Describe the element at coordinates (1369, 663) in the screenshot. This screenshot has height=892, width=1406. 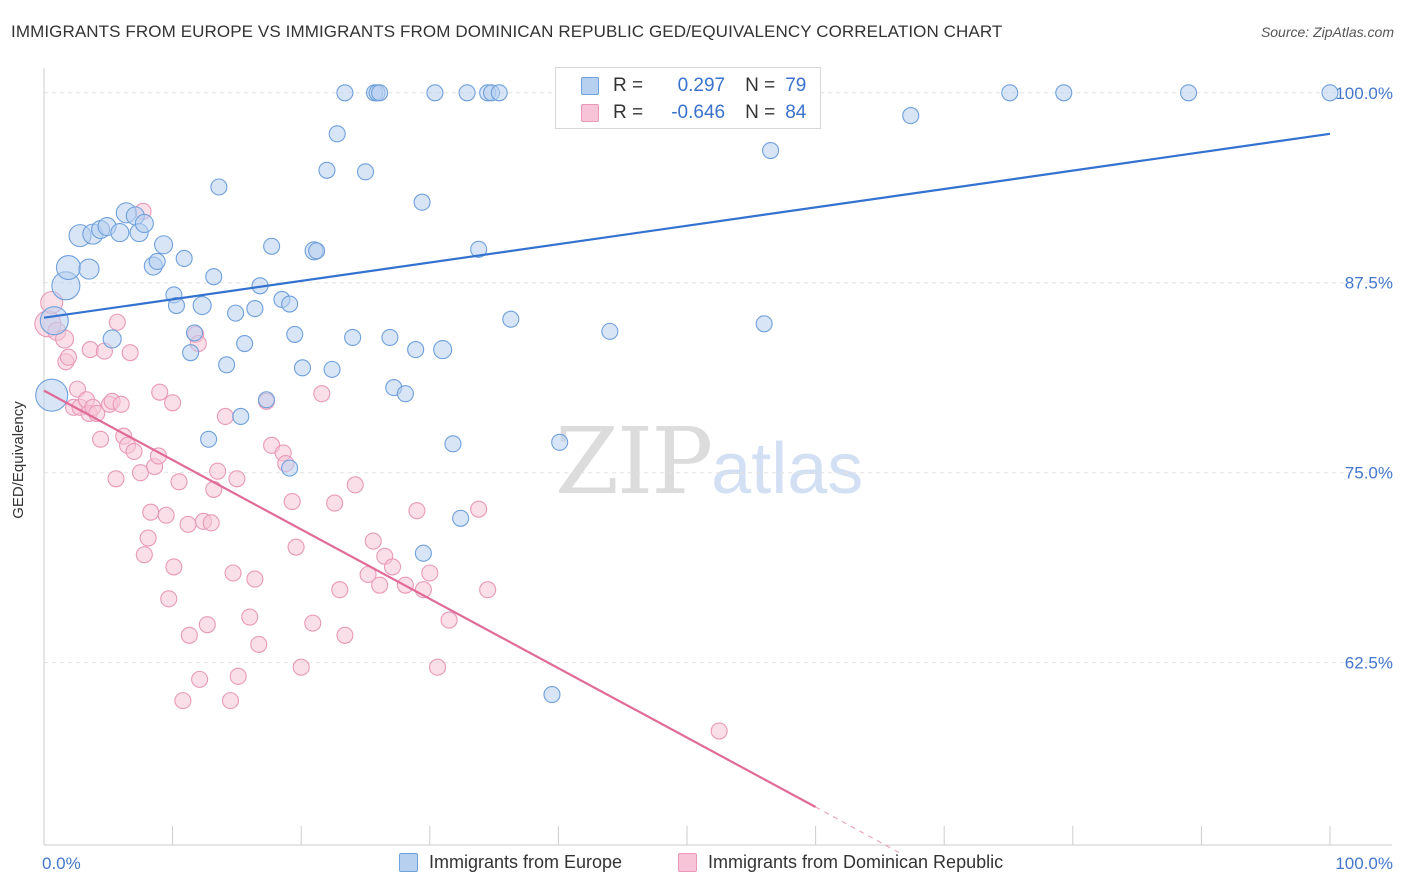
I see `y-tick-label-0: 62.5%` at that location.